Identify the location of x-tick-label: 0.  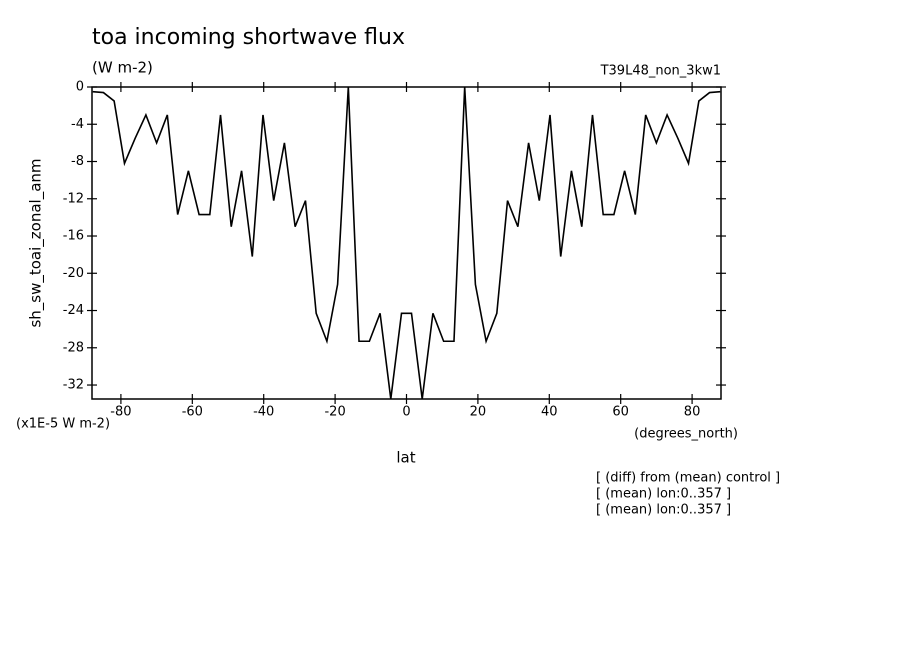
(406, 412).